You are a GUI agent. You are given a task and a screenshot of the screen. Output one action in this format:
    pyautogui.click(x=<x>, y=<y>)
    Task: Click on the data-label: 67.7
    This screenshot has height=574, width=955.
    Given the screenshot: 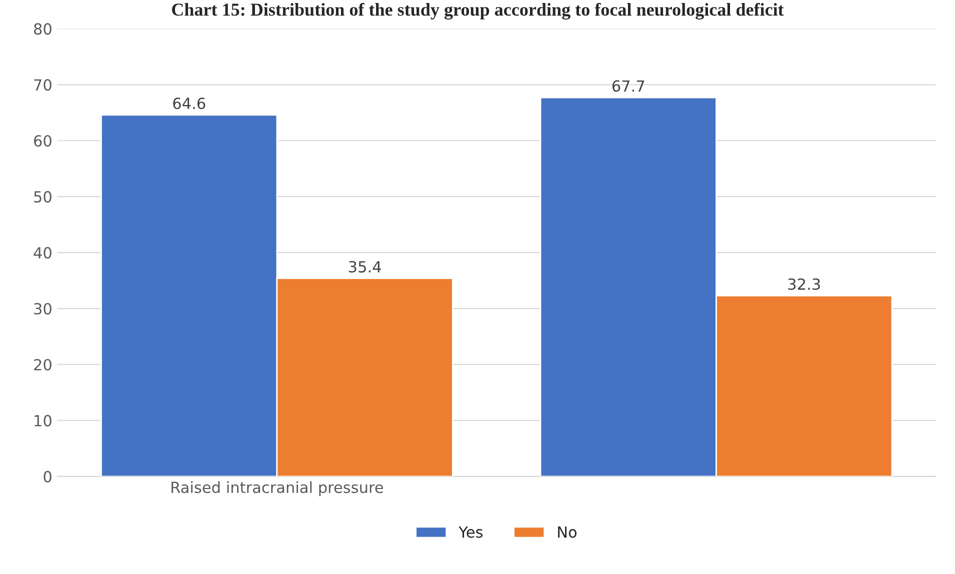 What is the action you would take?
    pyautogui.click(x=628, y=86)
    